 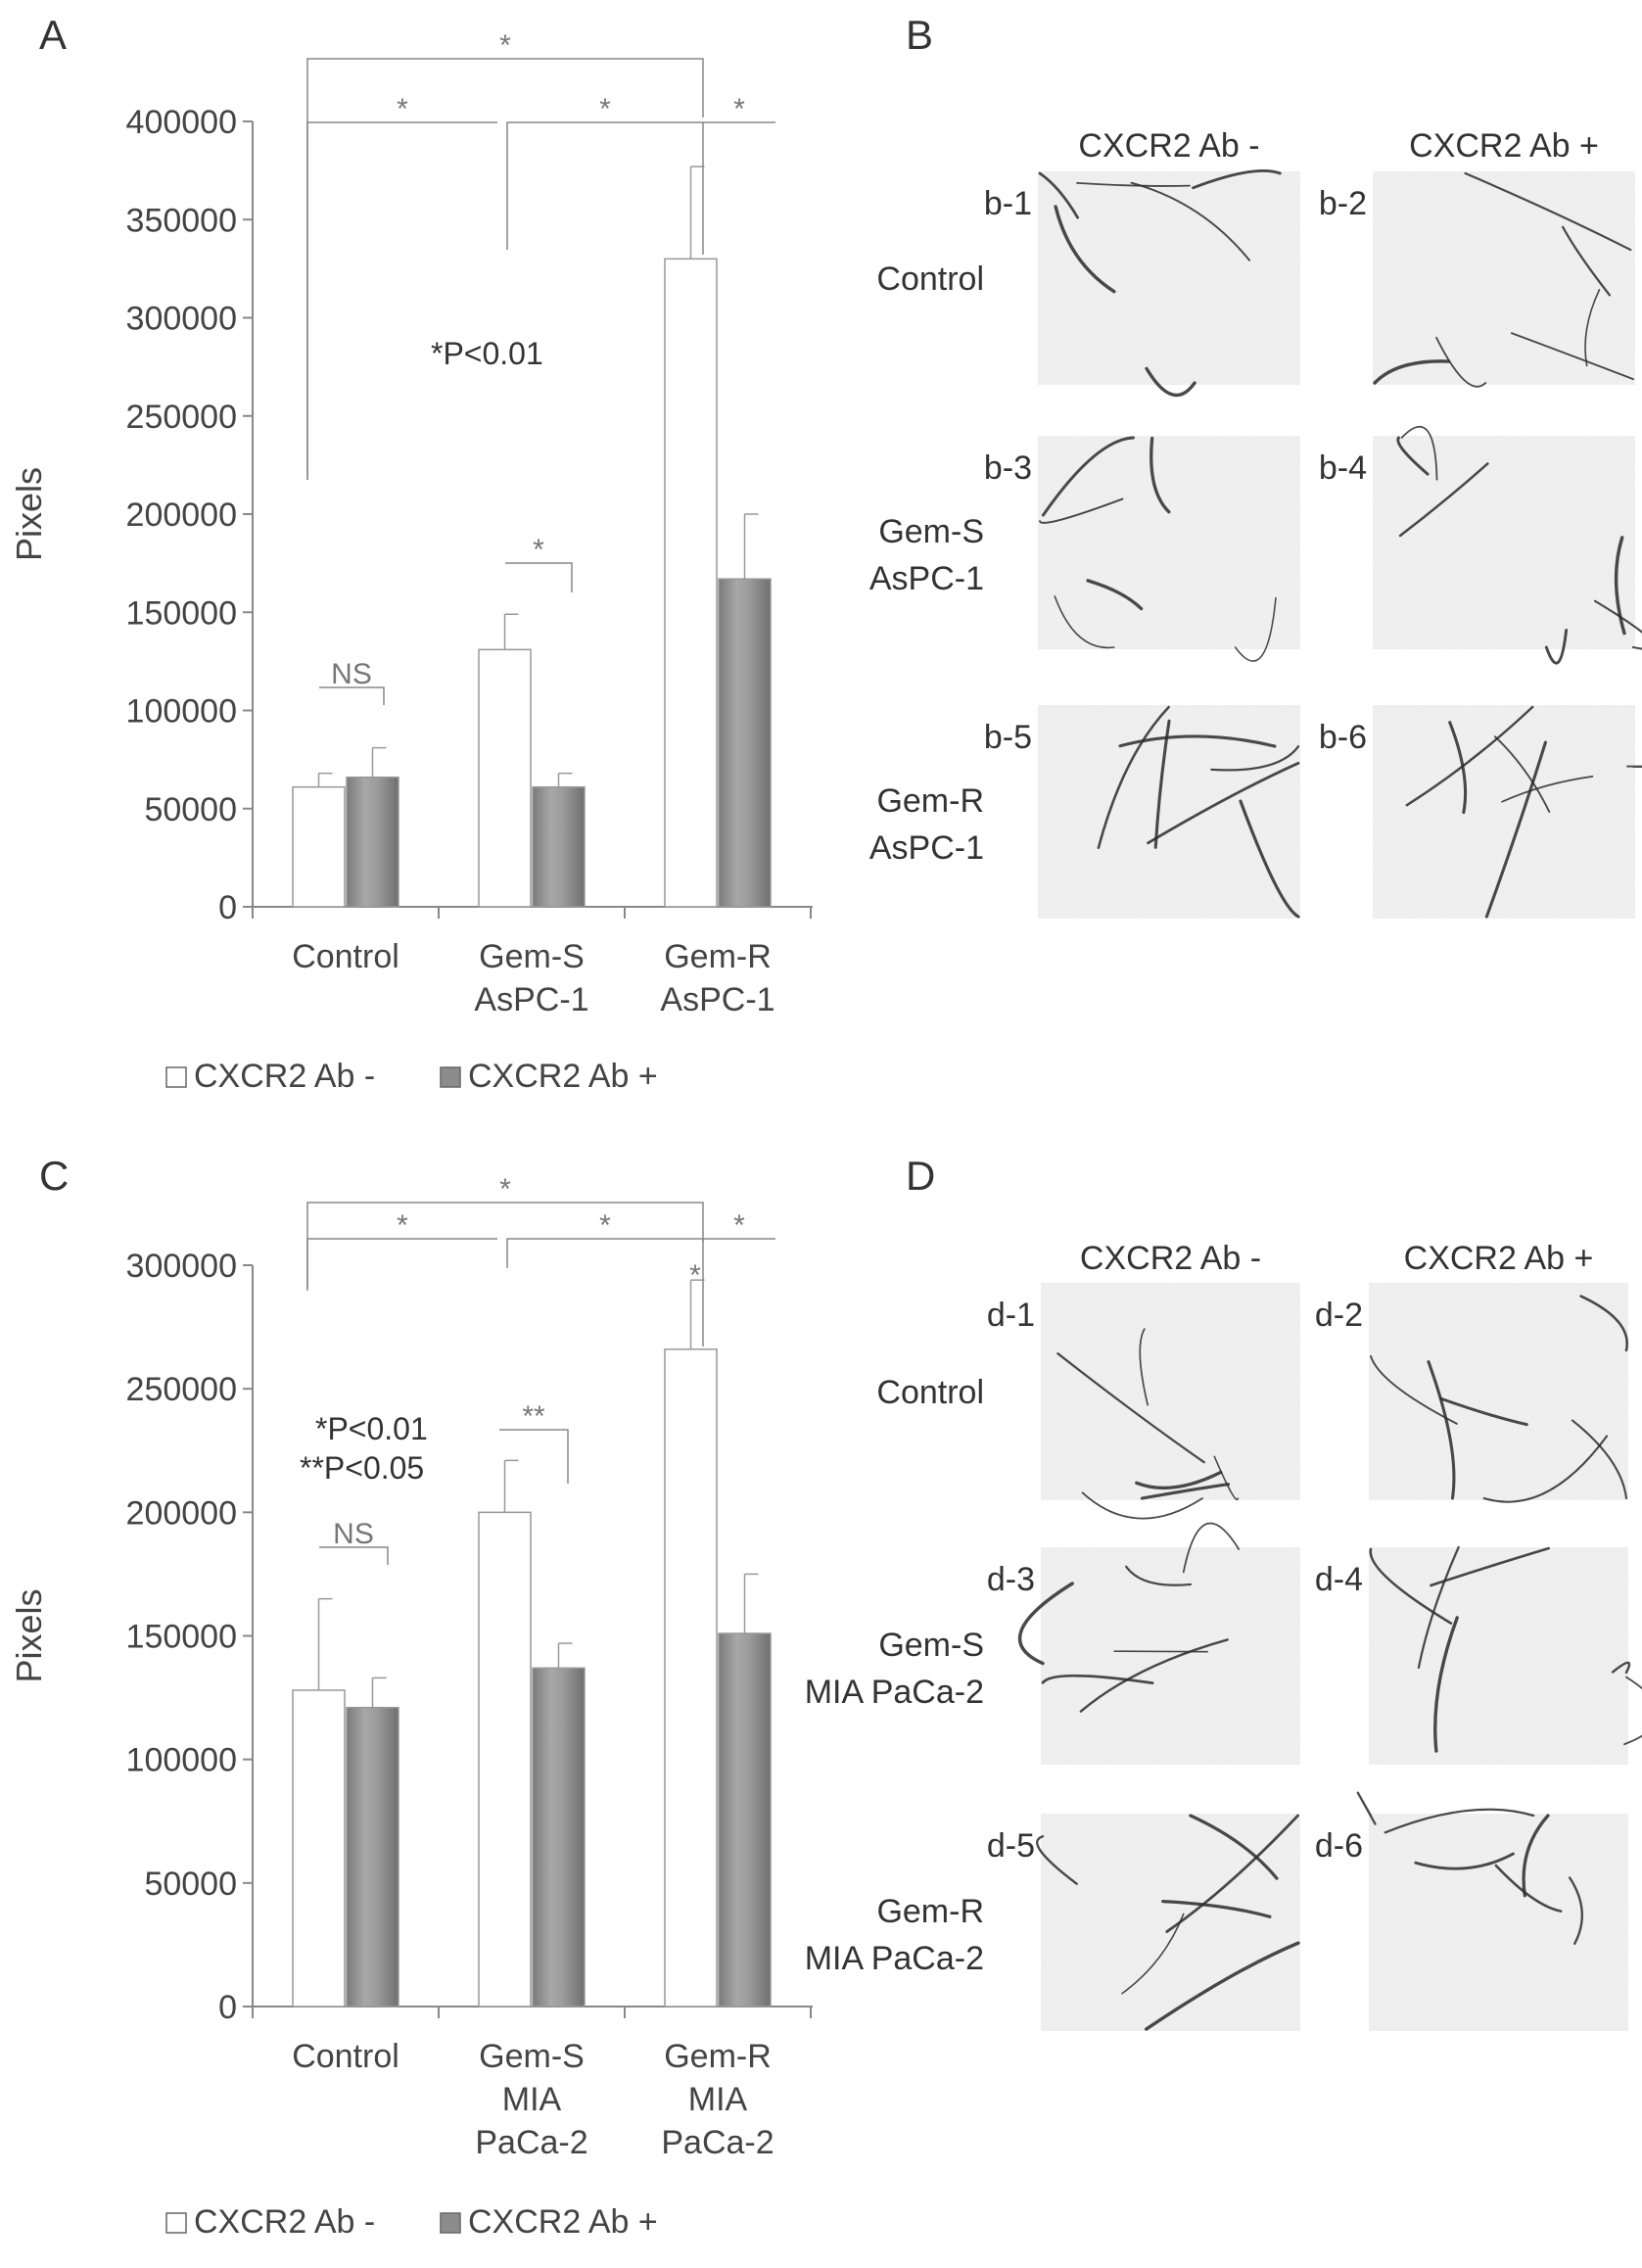 I want to click on x-tick-label: Control, so click(x=346, y=2056).